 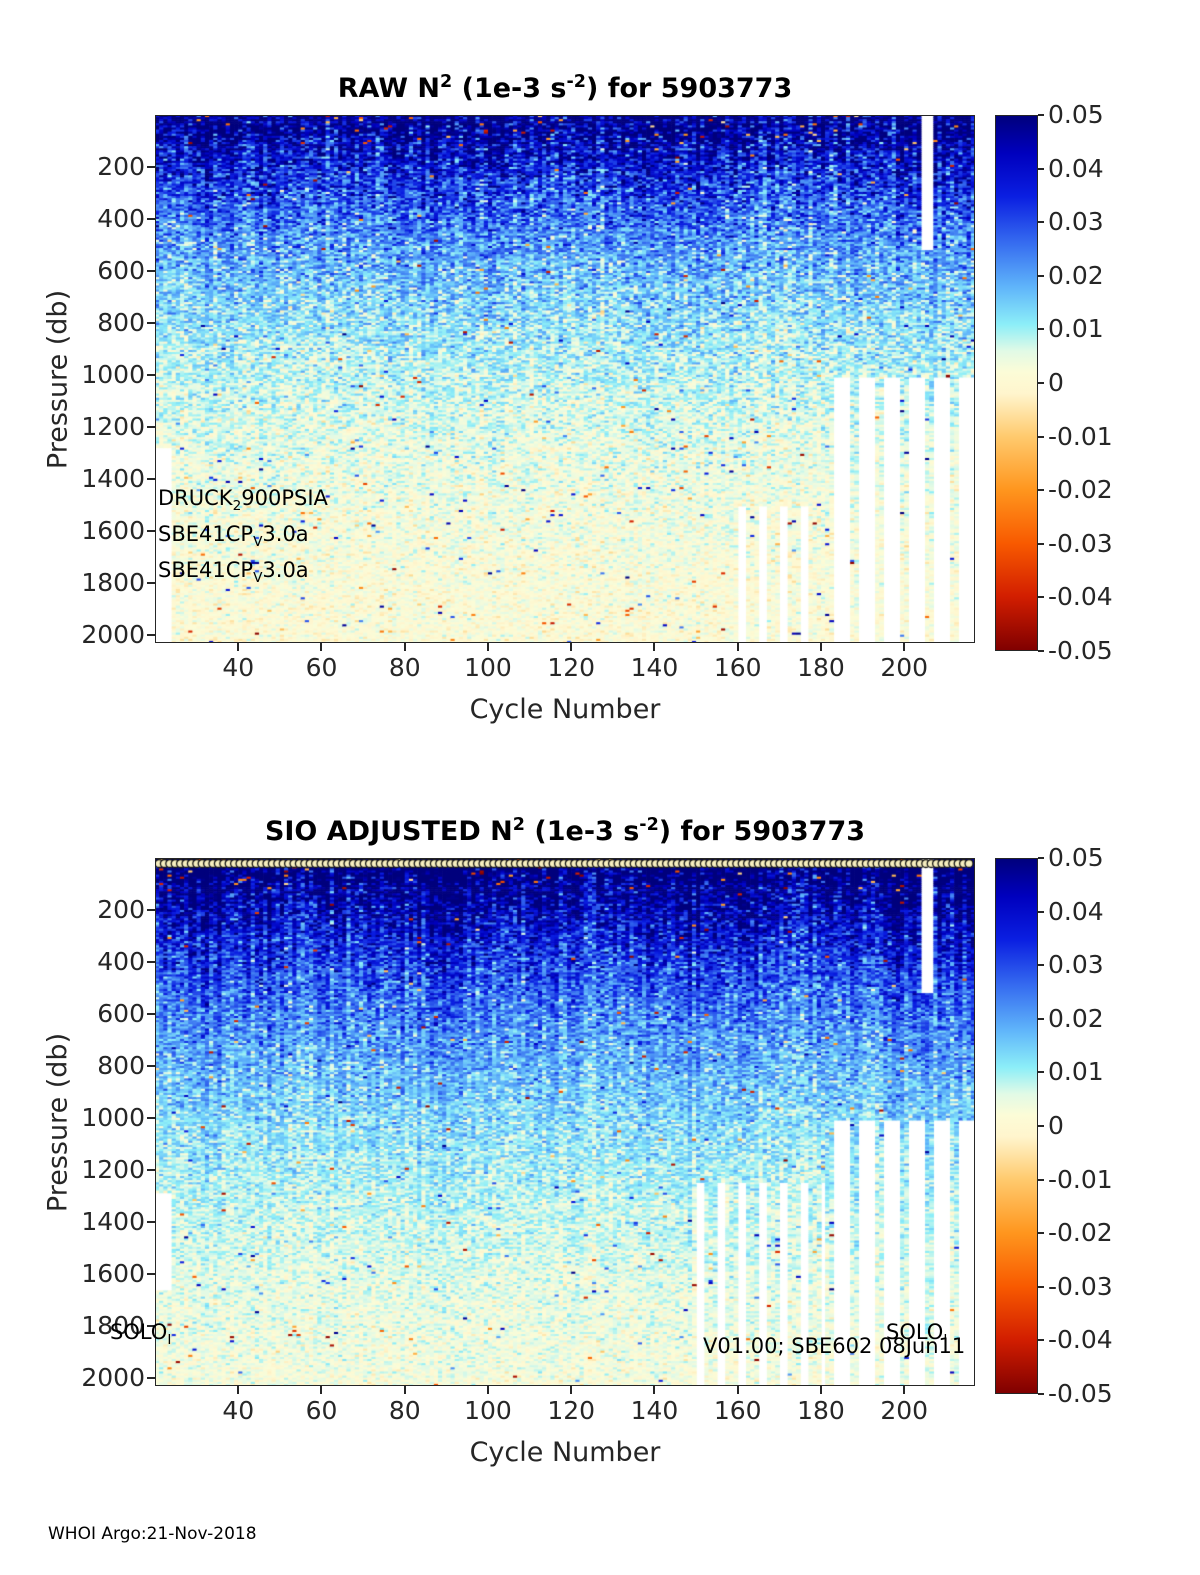 What do you see at coordinates (1080, 650) in the screenshot?
I see `colorbar-tick-label: -0.05` at bounding box center [1080, 650].